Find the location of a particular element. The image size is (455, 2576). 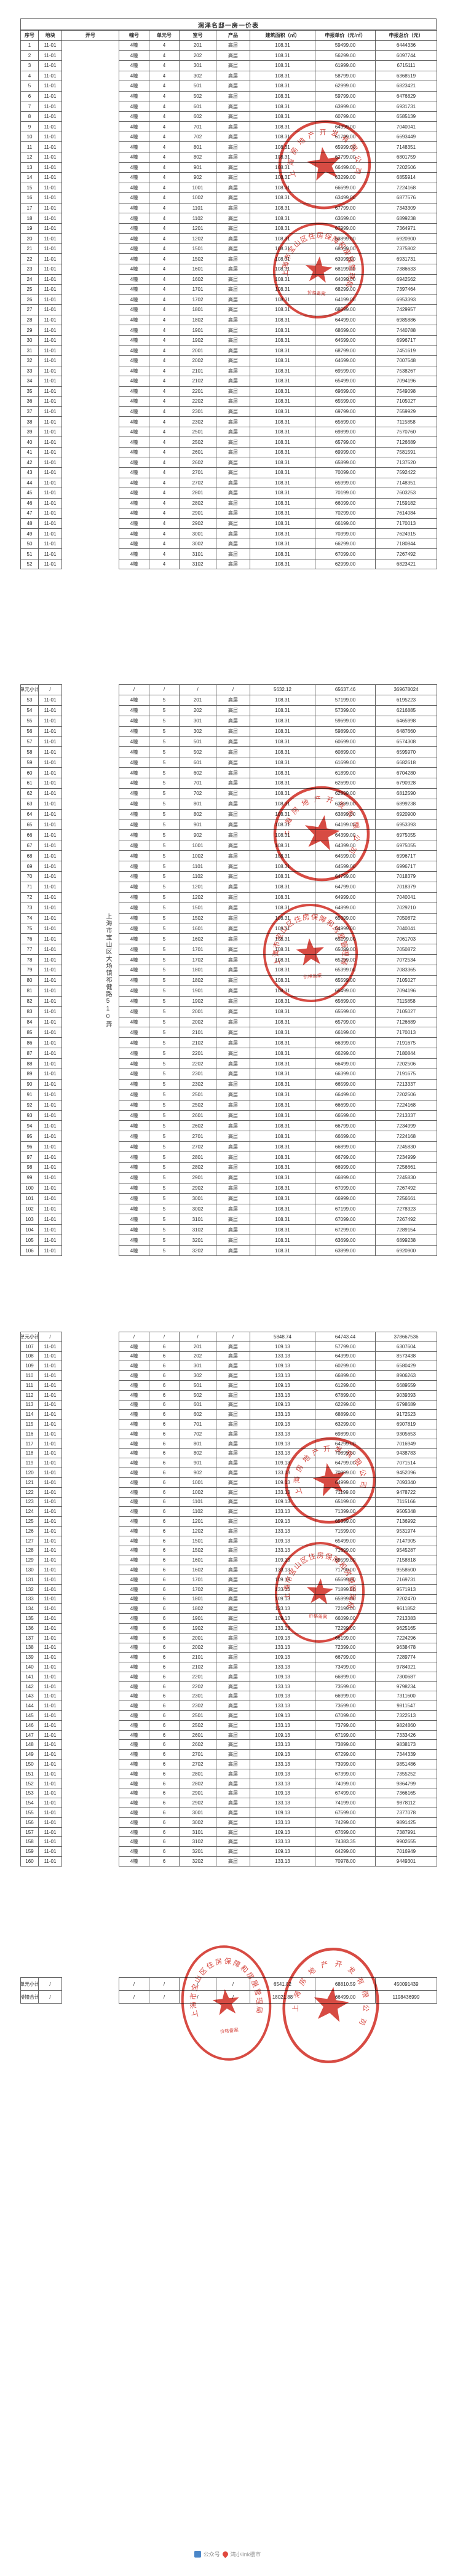

table-row-cell: 302 is located at coordinates (198, 76).